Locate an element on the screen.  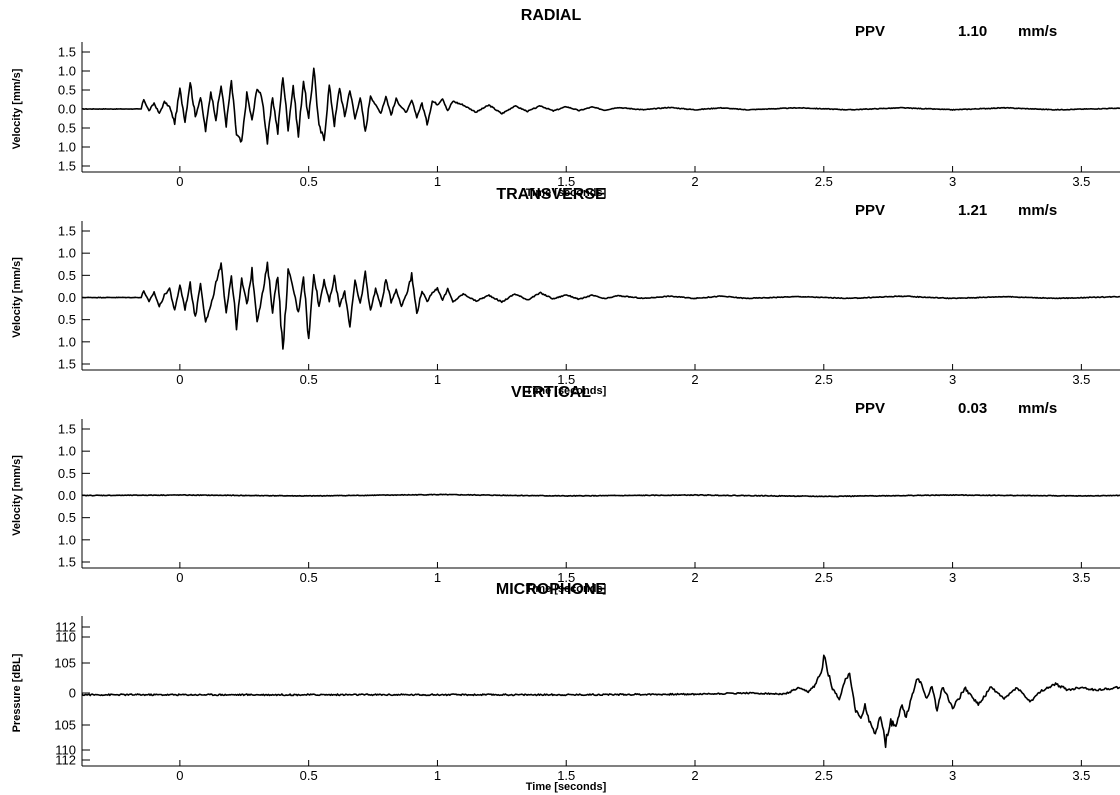
ppv-value: 1.21 is located at coordinates (972, 210).